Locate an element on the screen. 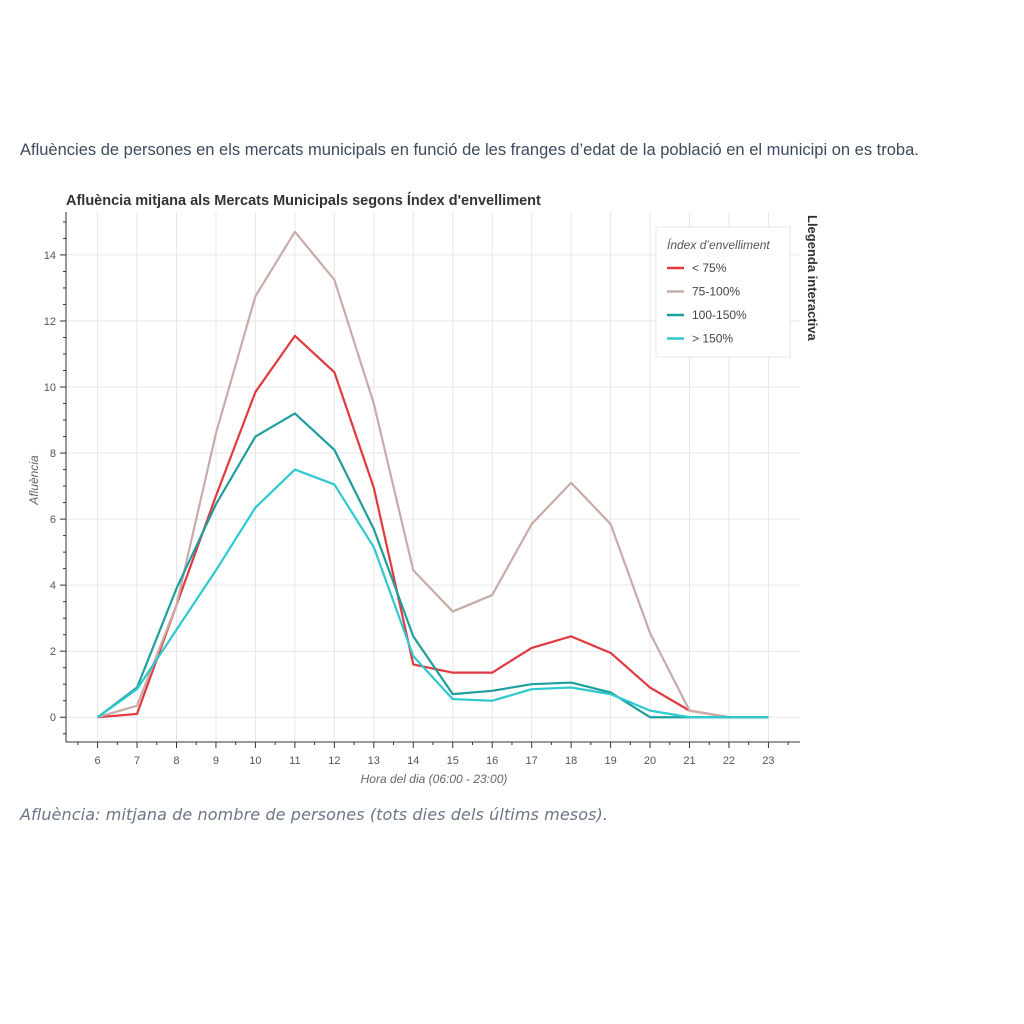 The width and height of the screenshot is (1024, 1024). legend-item: > 150% is located at coordinates (700, 339).